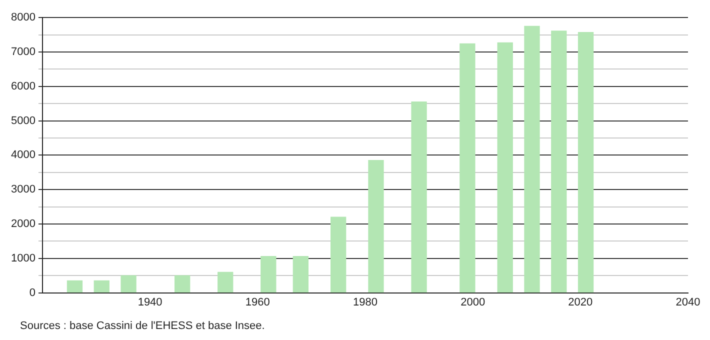 The width and height of the screenshot is (710, 340). I want to click on x-tick-label: 2000, so click(473, 302).